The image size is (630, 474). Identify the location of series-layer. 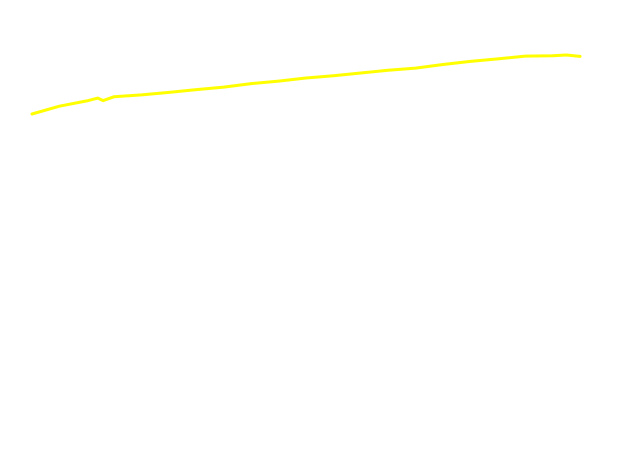
(306, 84).